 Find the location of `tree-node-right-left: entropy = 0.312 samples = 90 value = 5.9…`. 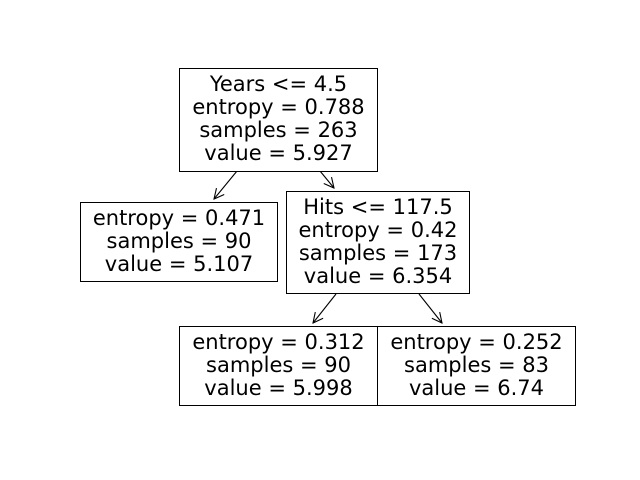

tree-node-right-left: entropy = 0.312 samples = 90 value = 5.9… is located at coordinates (278, 366).